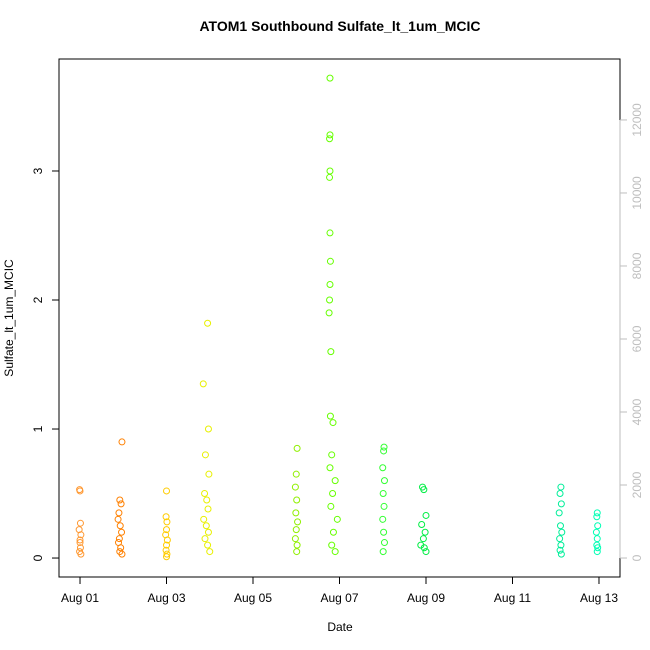 The height and width of the screenshot is (650, 650). Describe the element at coordinates (340, 627) in the screenshot. I see `x-axis-label: Date` at that location.